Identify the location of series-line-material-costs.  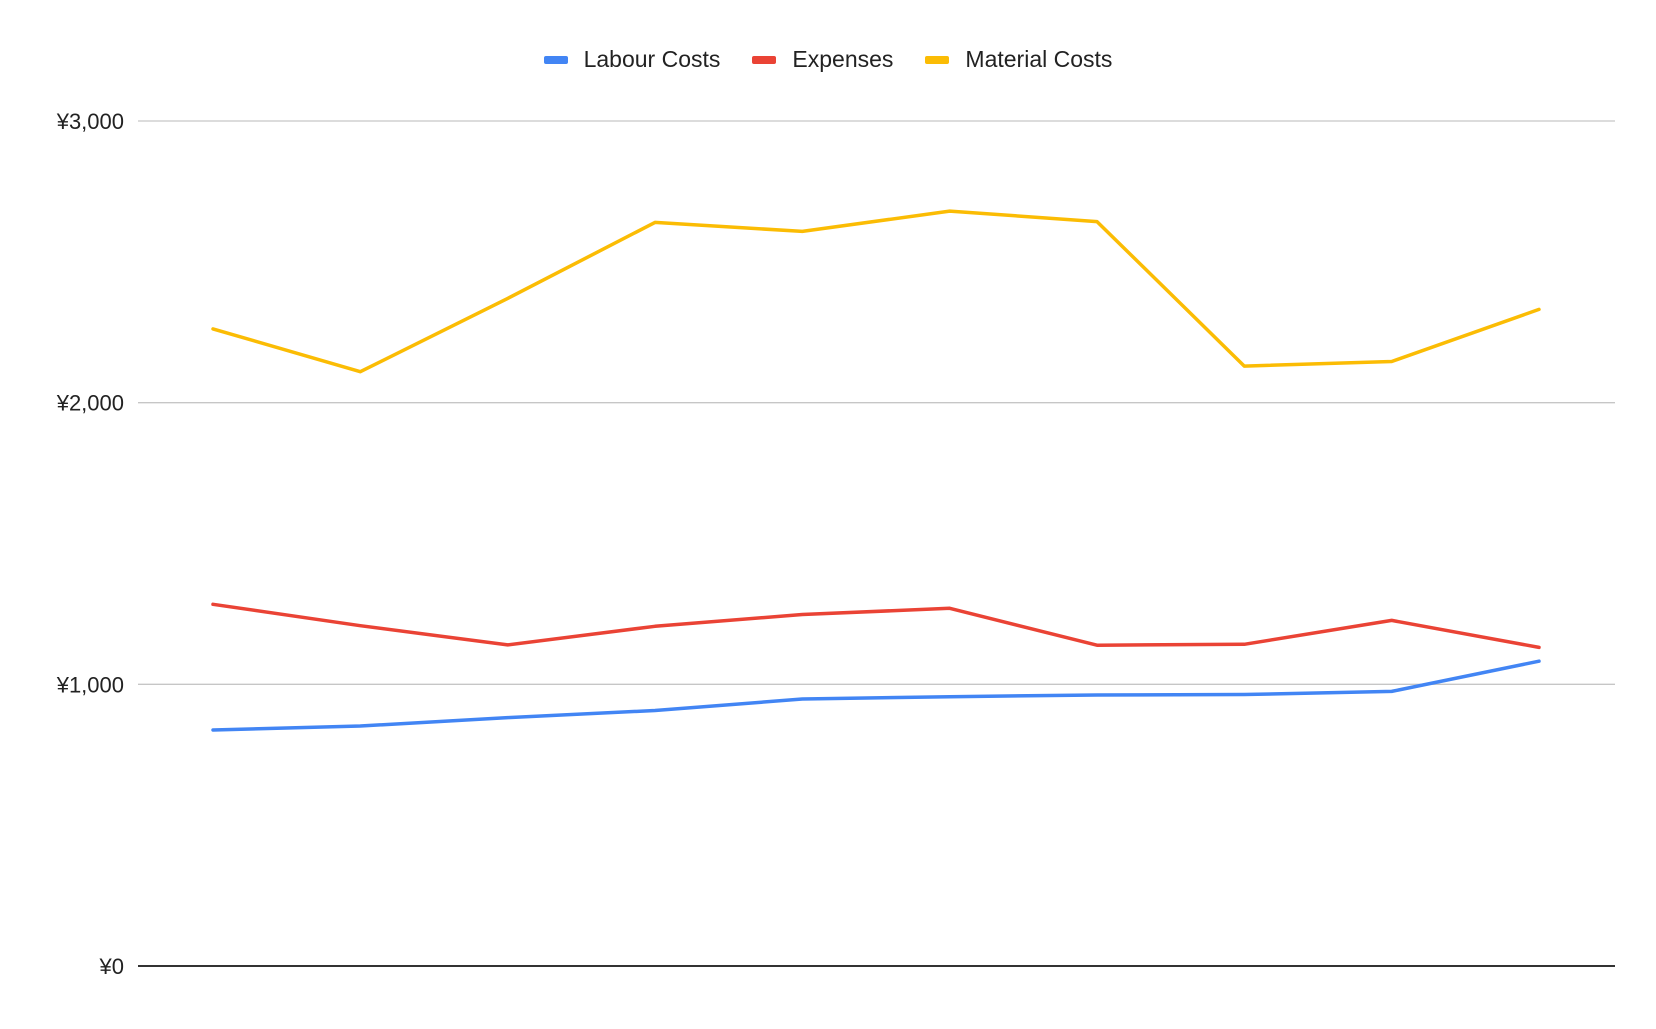
(876, 291).